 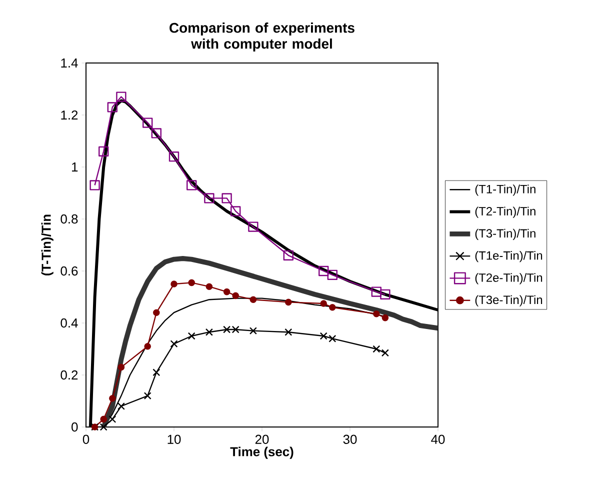 What do you see at coordinates (508, 278) in the screenshot?
I see `legend-label: (T2e-Tin)/Tin` at bounding box center [508, 278].